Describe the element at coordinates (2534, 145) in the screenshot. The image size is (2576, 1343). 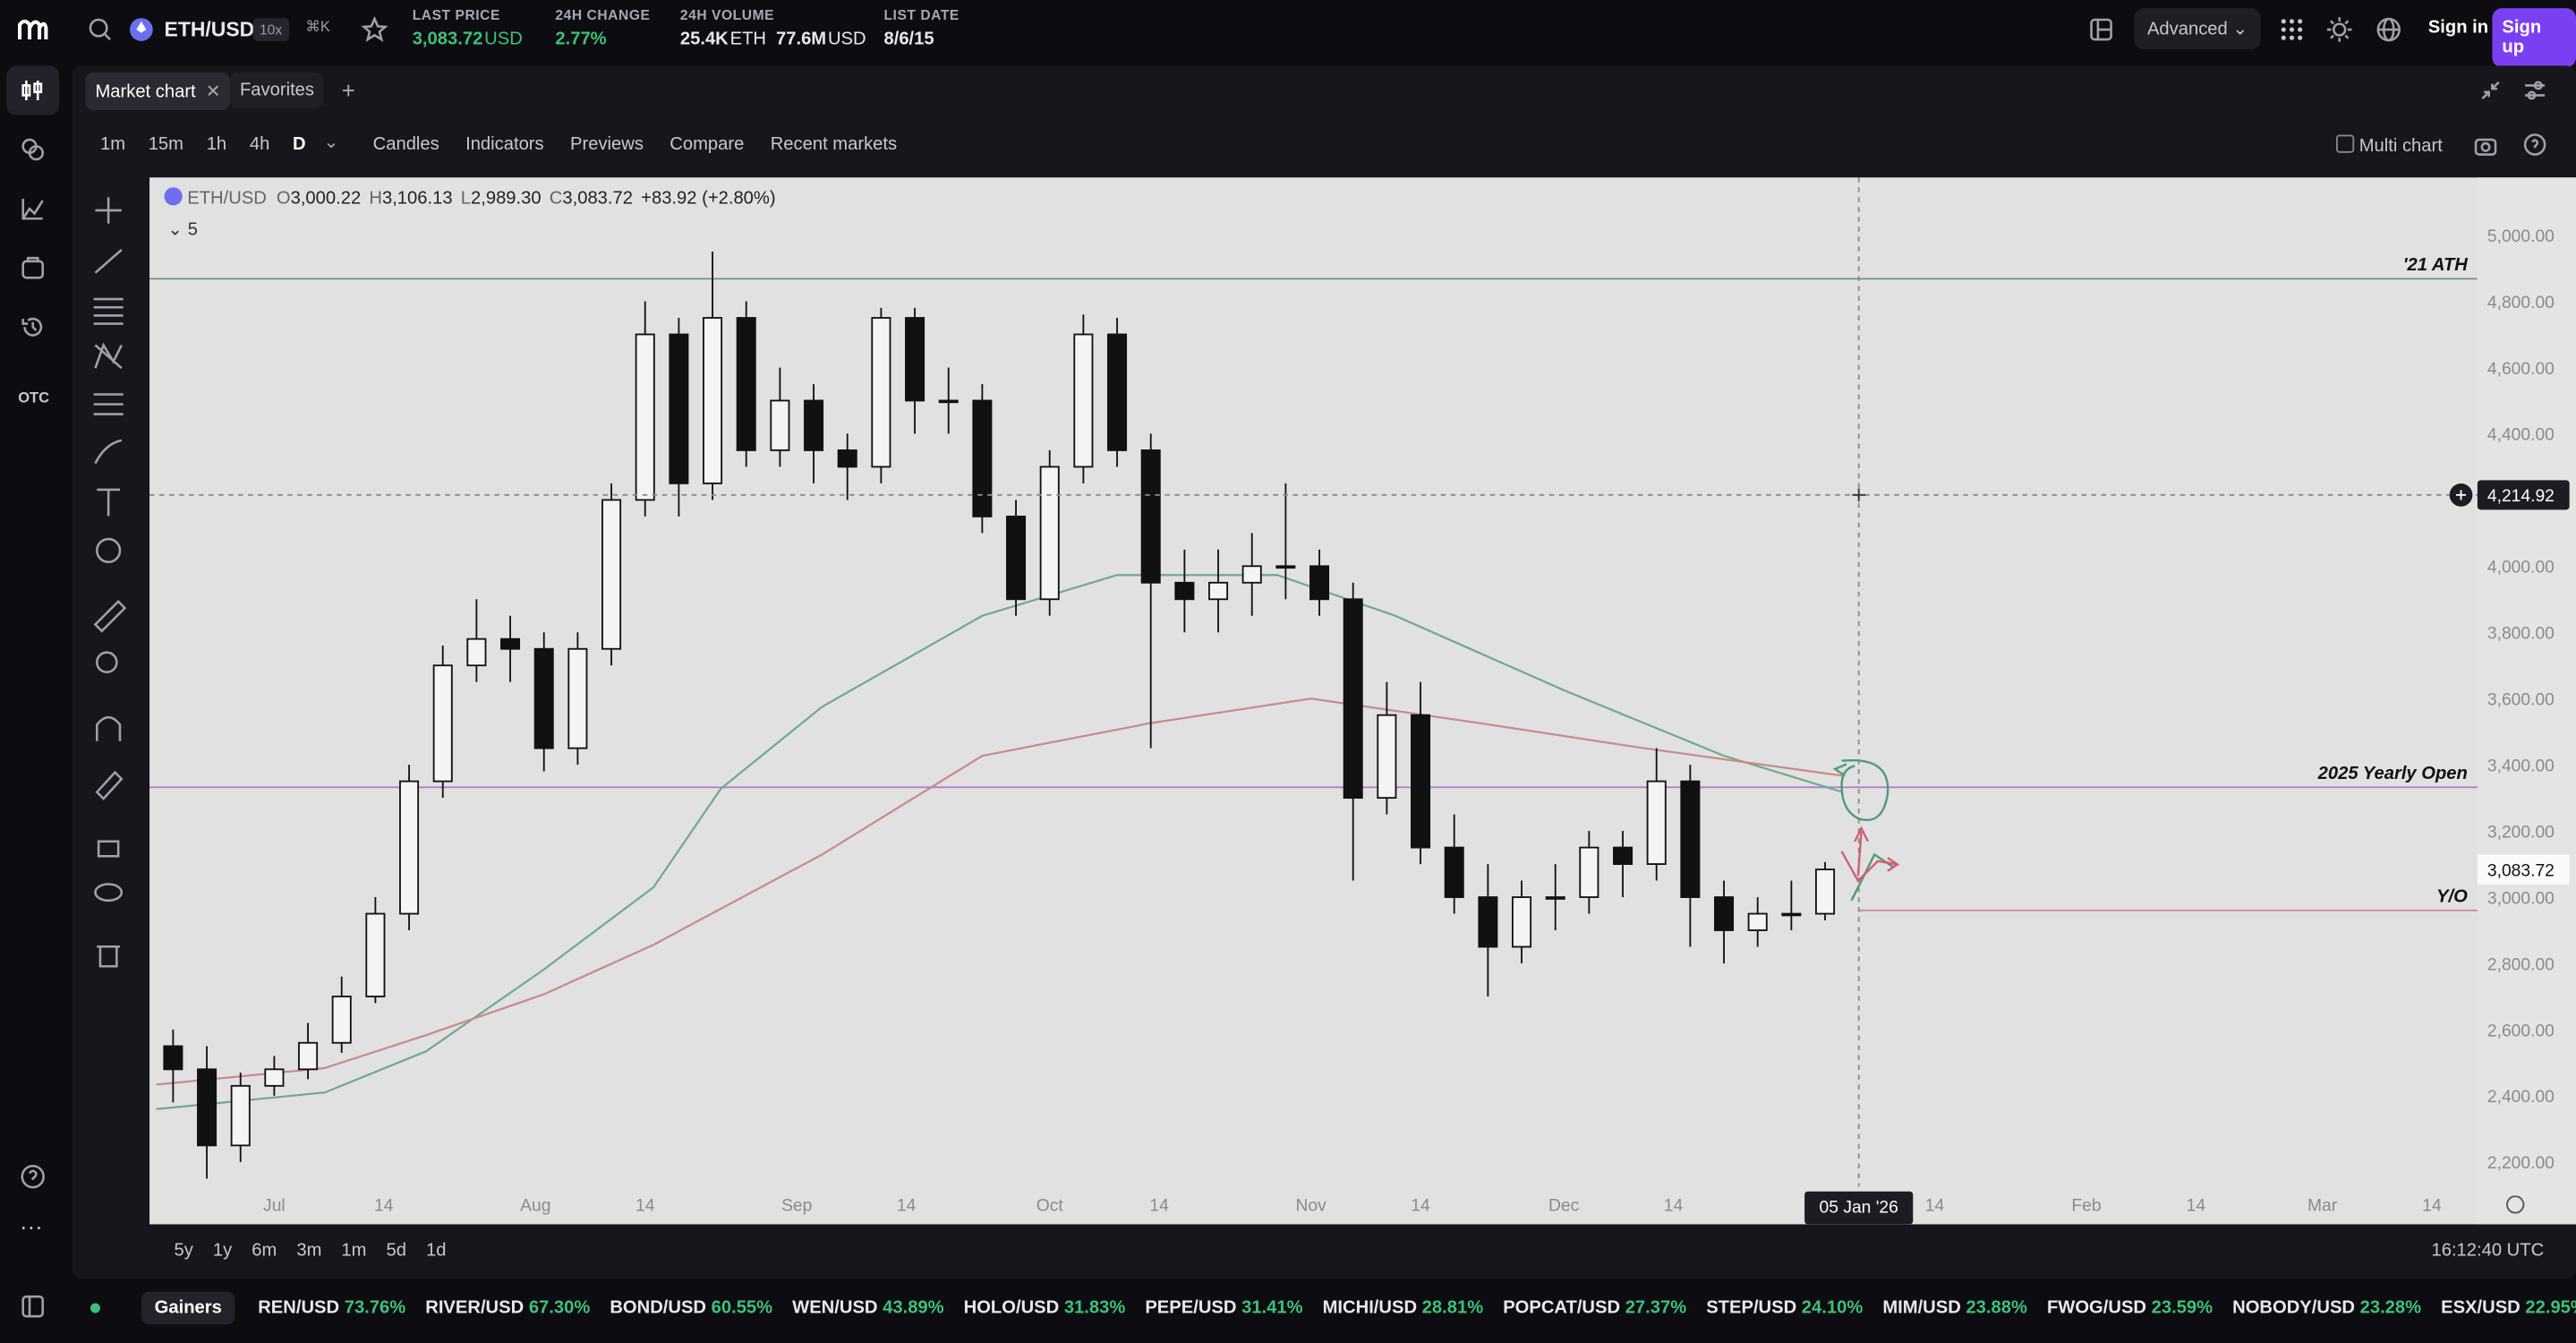
I see `info-icon` at that location.